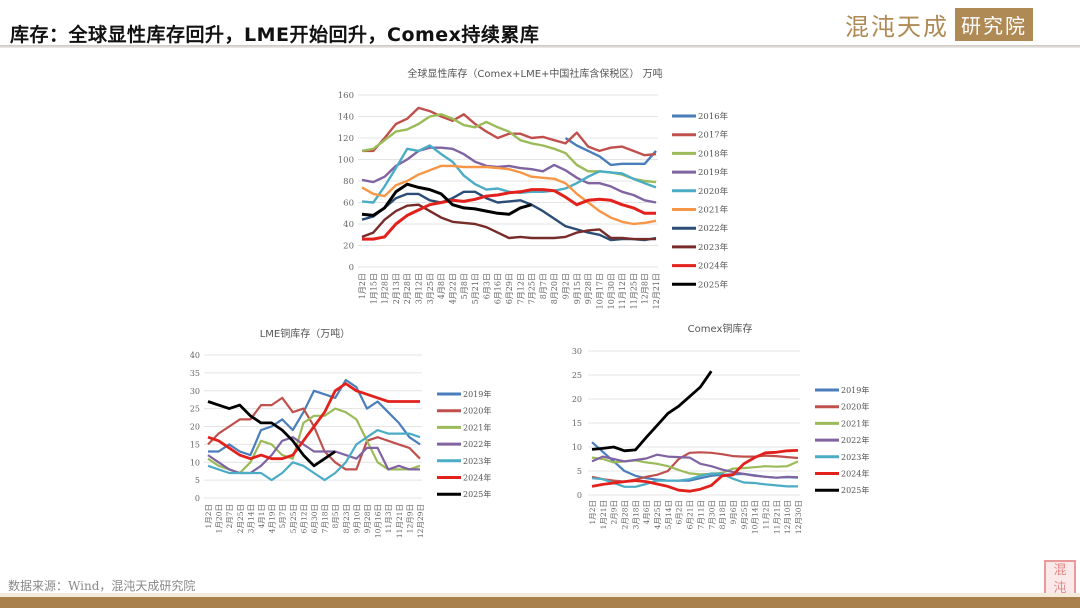  What do you see at coordinates (420, 521) in the screenshot?
I see `x-tick-label: 12月29日` at bounding box center [420, 521].